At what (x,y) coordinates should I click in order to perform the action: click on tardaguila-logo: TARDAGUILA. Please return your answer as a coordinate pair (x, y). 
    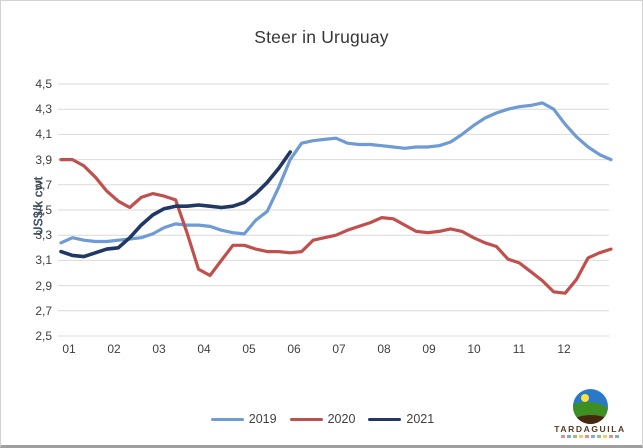
    Looking at the image, I should click on (590, 415).